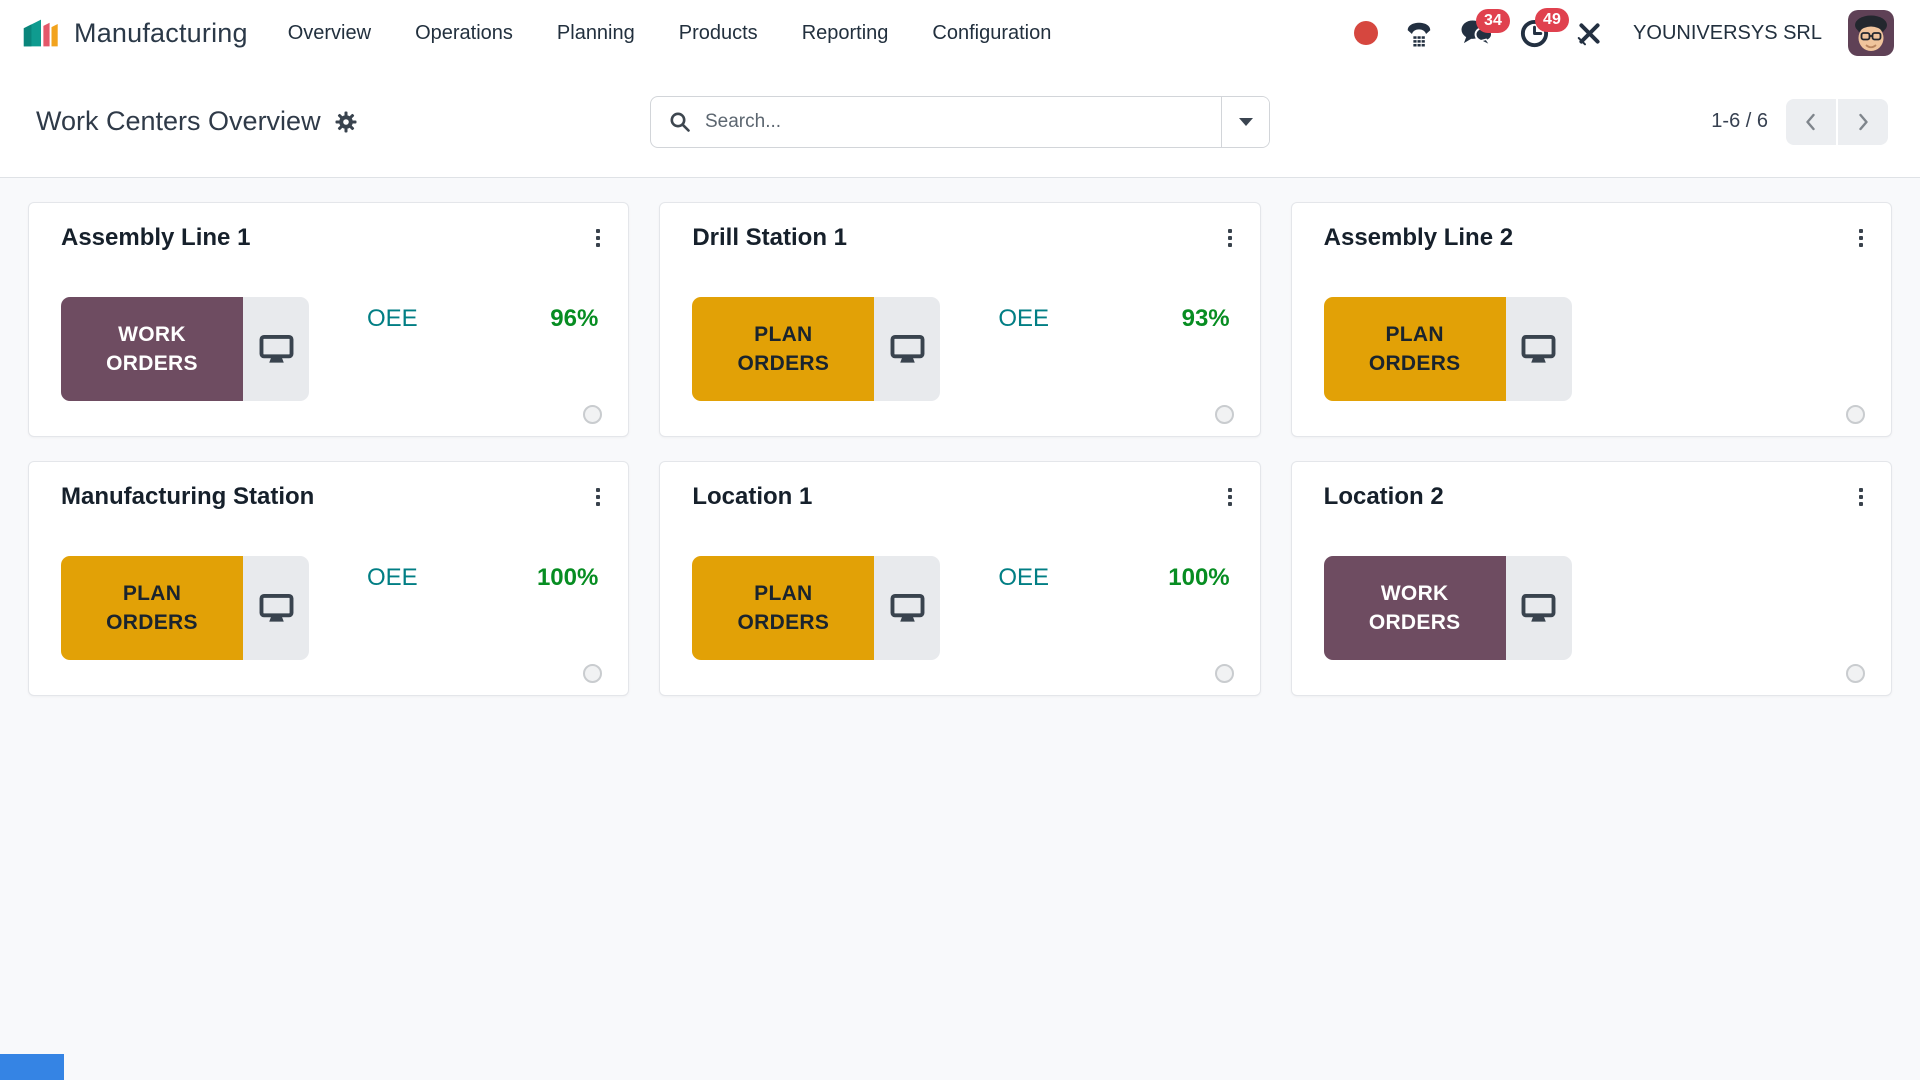  I want to click on control-panel: Work Centers Overview, so click(960, 122).